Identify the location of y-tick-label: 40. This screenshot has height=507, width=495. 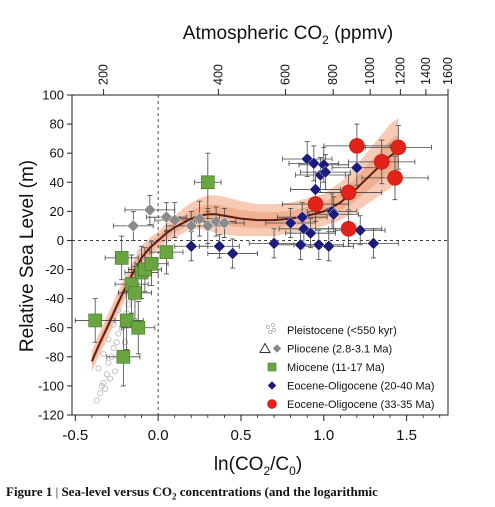
(57, 182).